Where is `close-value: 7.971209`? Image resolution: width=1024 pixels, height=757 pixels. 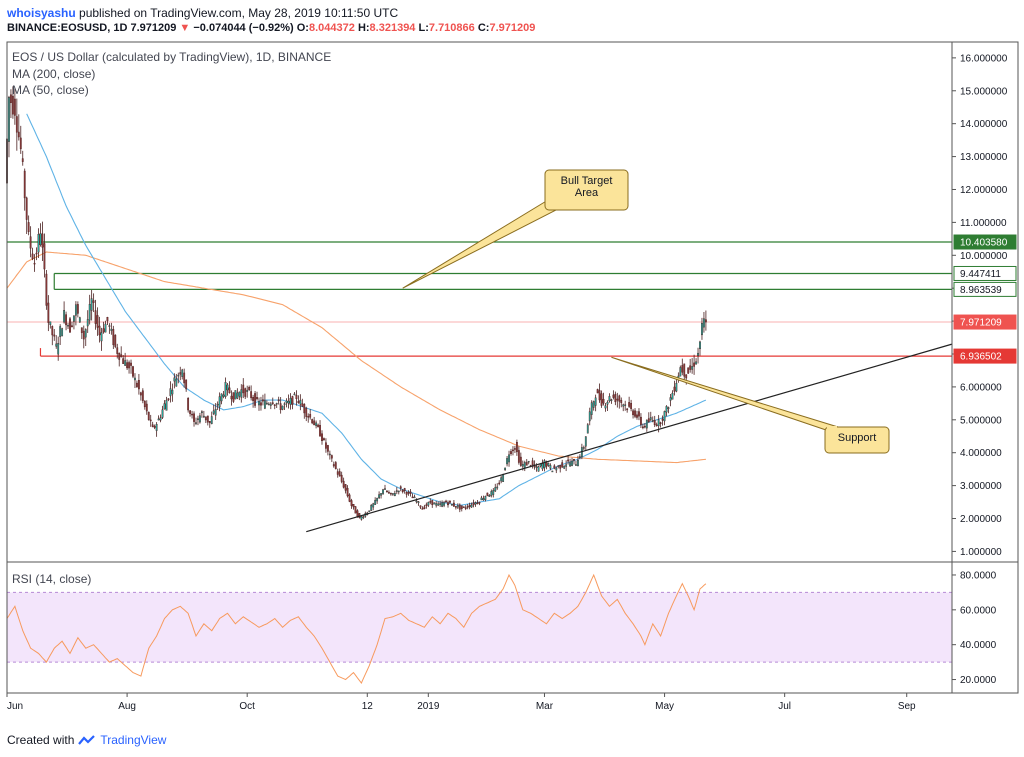
close-value: 7.971209 is located at coordinates (512, 28).